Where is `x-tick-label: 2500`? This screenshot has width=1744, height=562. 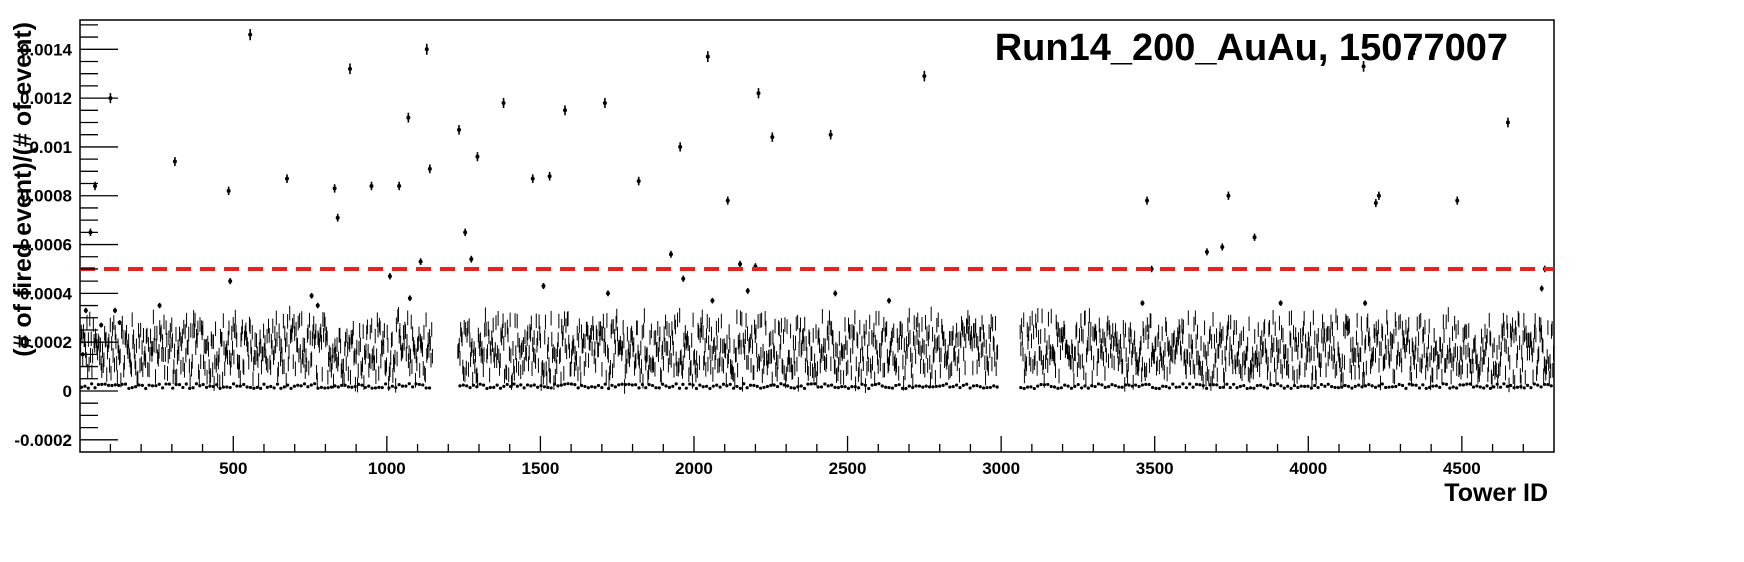
x-tick-label: 2500 is located at coordinates (848, 468).